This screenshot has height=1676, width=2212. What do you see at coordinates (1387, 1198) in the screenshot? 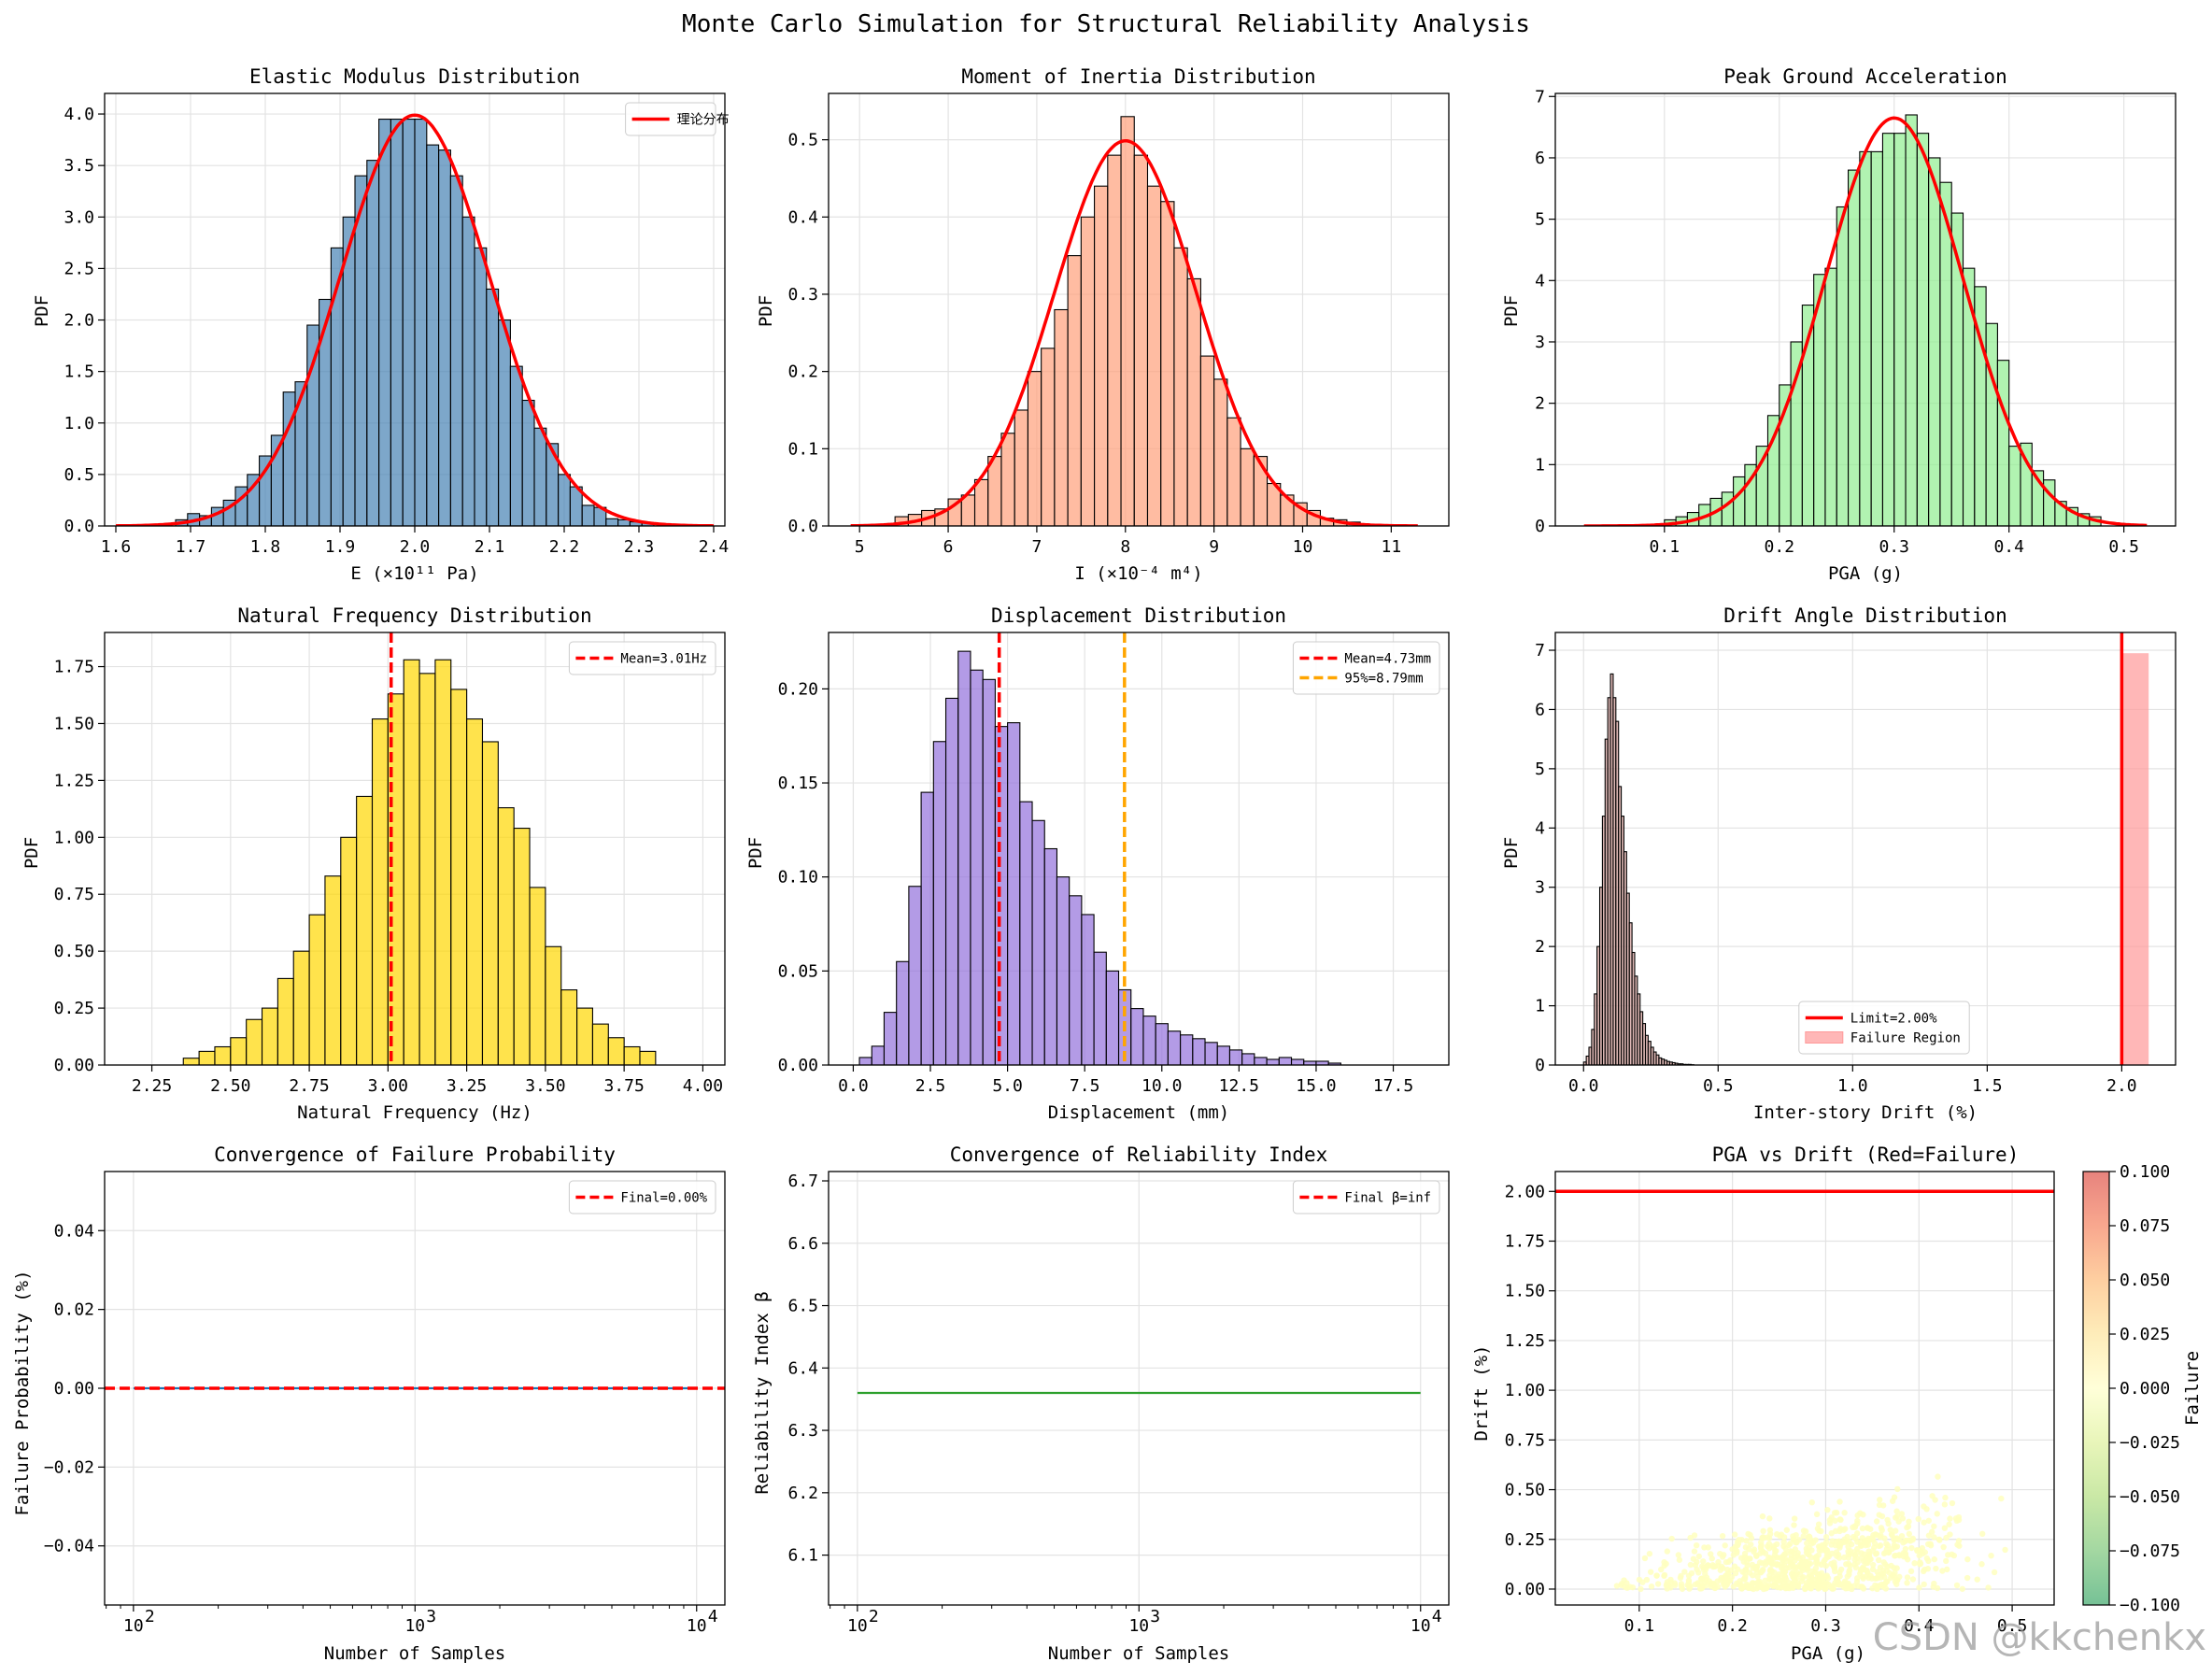
I see `legend-label: Final β=inf` at bounding box center [1387, 1198].